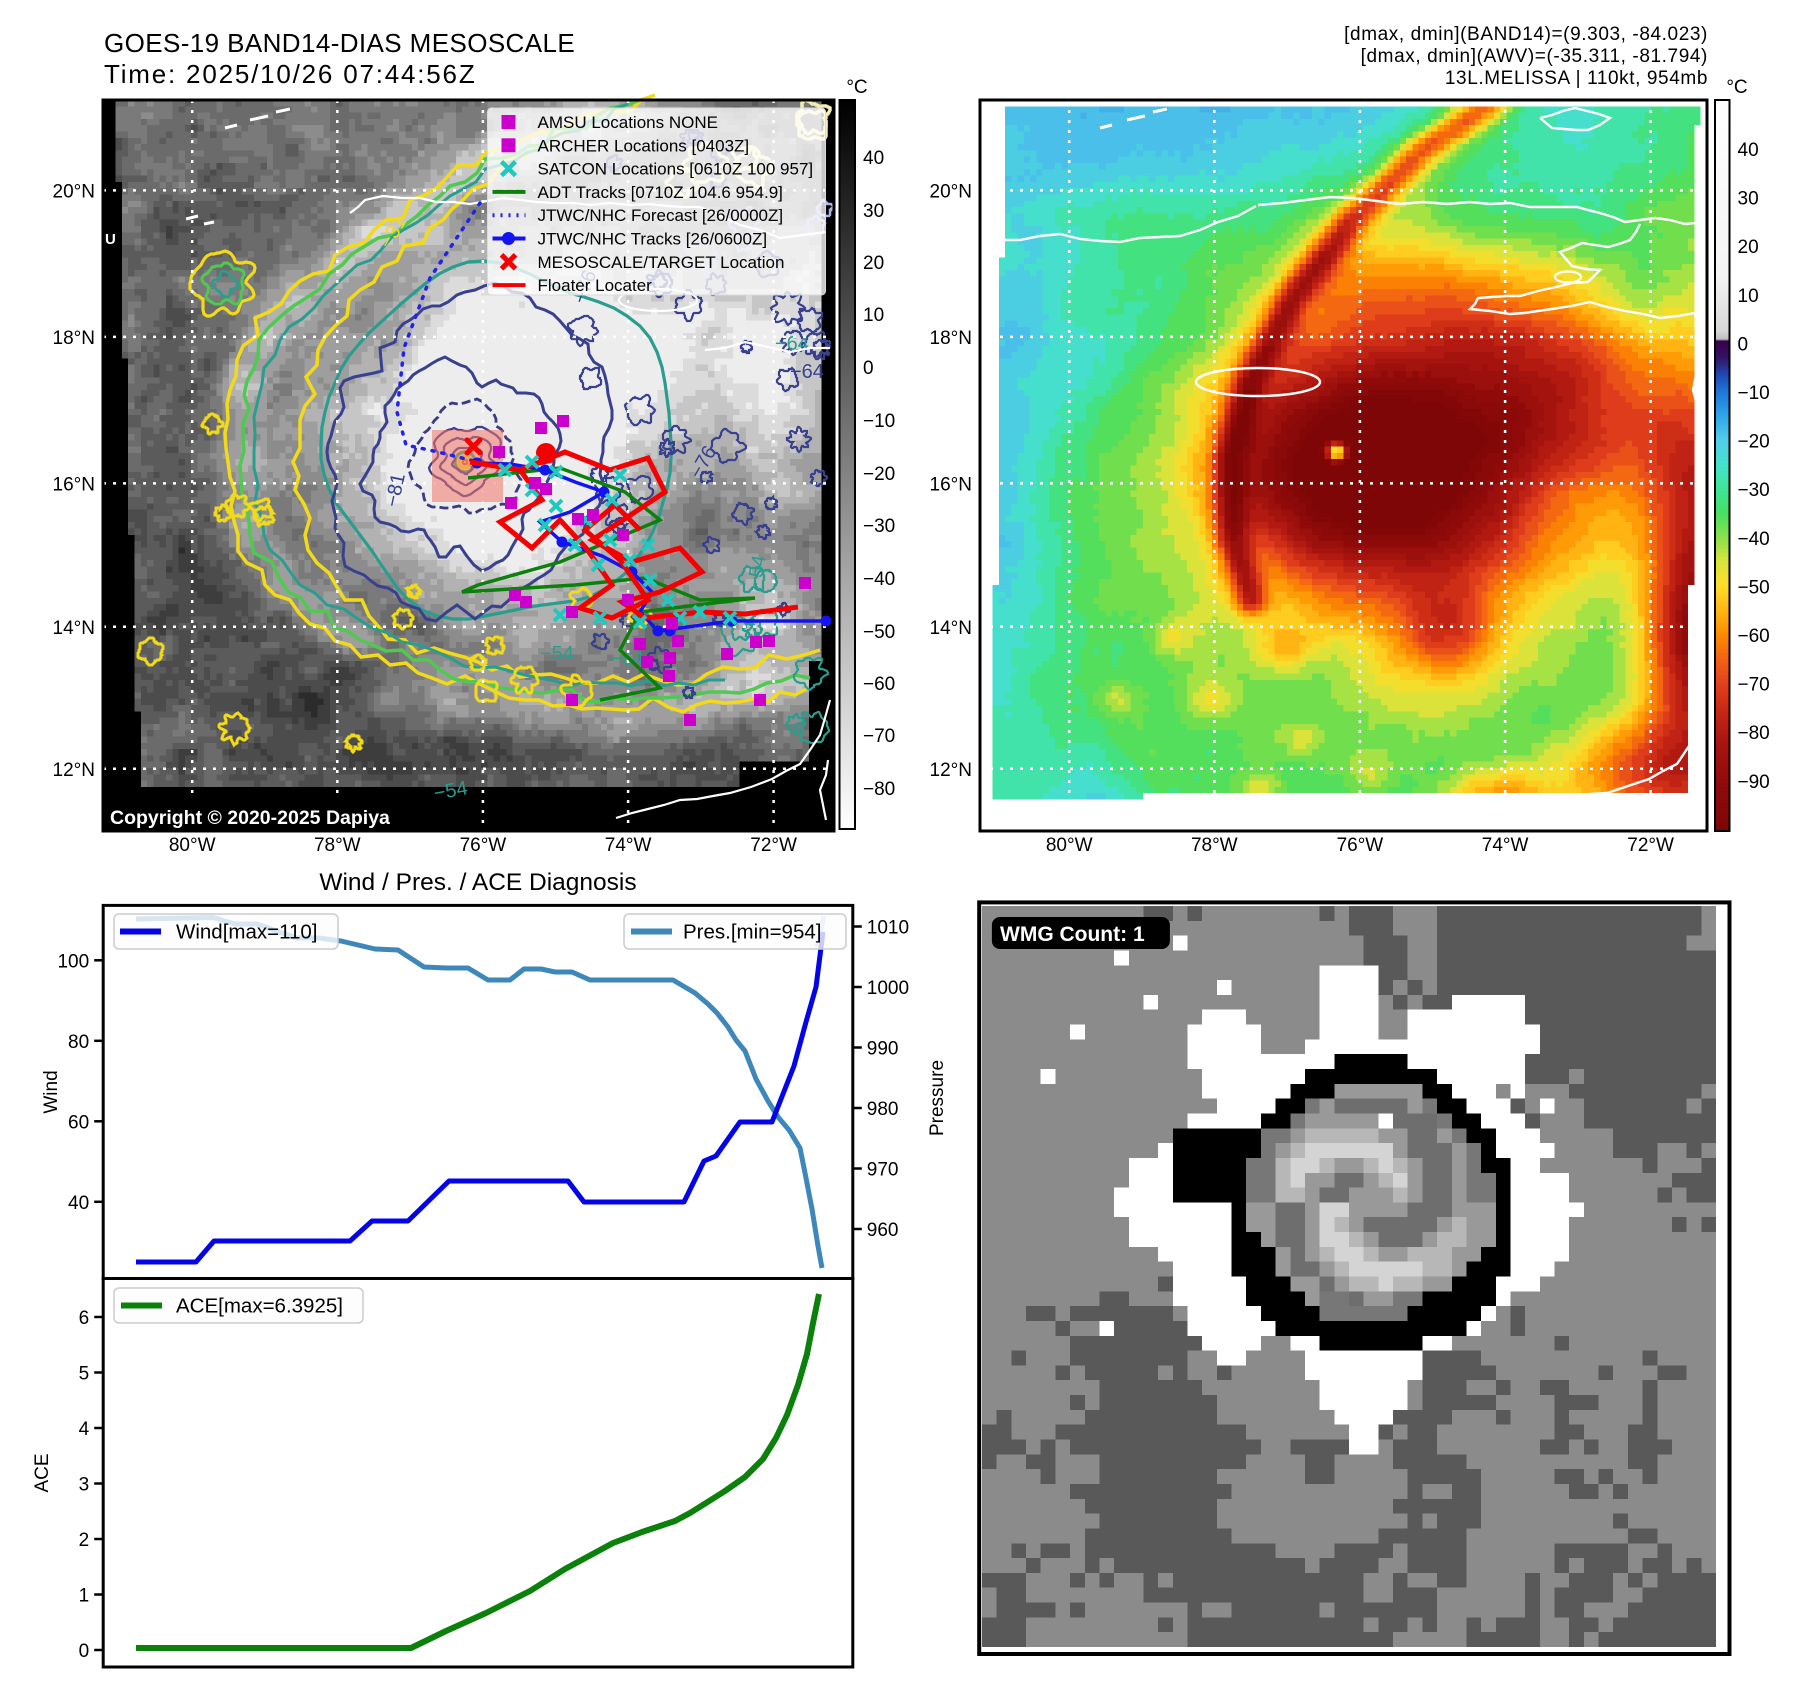 This screenshot has height=1695, width=1797. I want to click on svg-text: 5, so click(84, 1374).